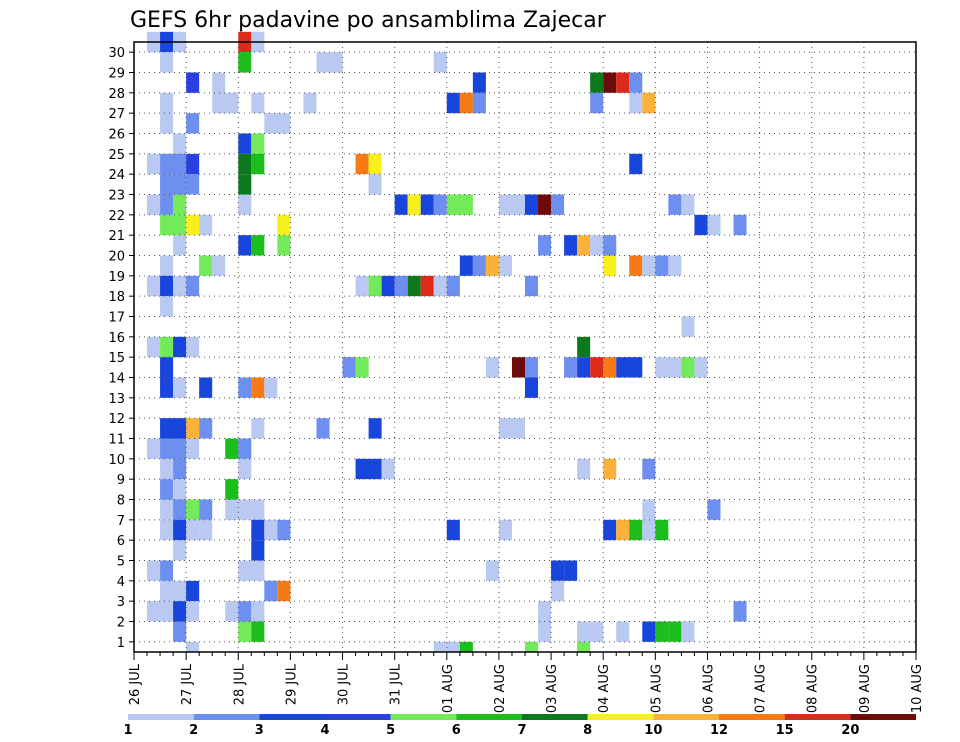 This screenshot has height=742, width=960. What do you see at coordinates (121, 643) in the screenshot?
I see `y-tick-label: 1` at bounding box center [121, 643].